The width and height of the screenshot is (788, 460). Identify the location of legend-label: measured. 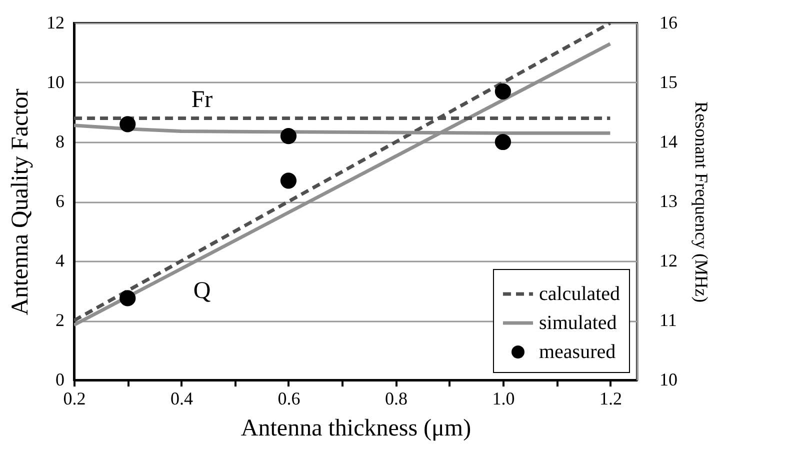
(577, 352).